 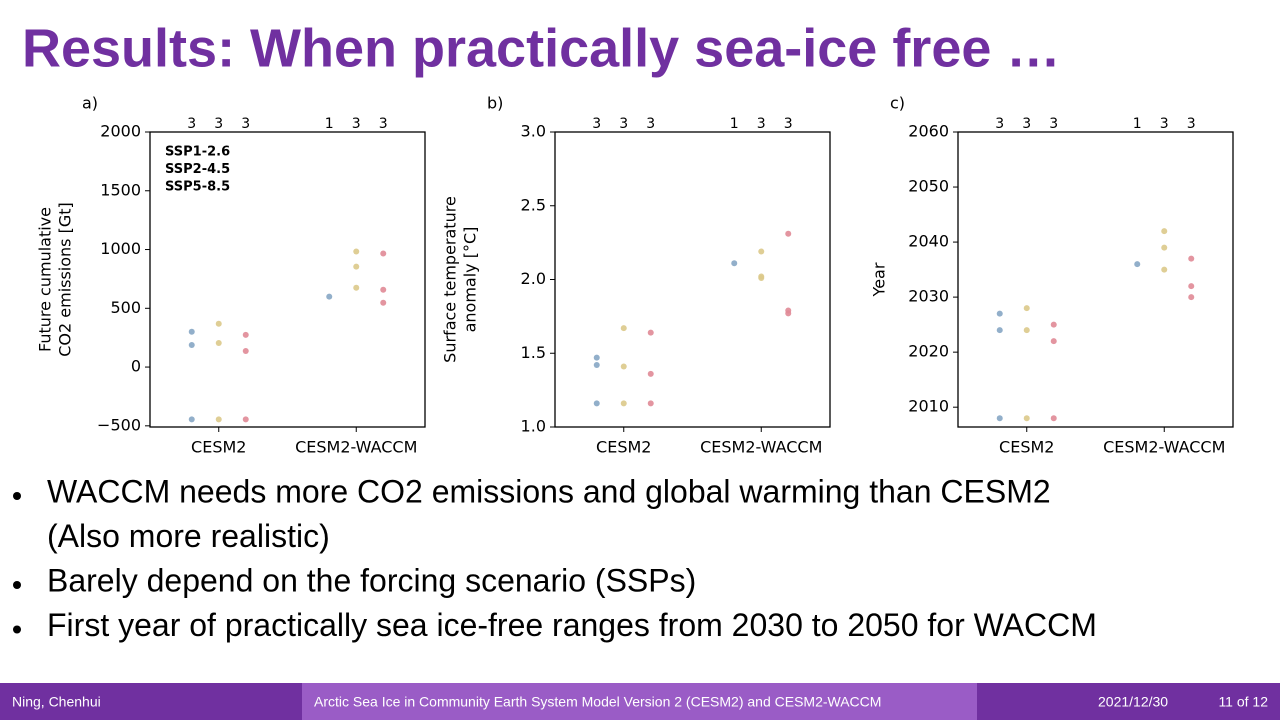 I want to click on y-tick-label: 1500, so click(x=120, y=189).